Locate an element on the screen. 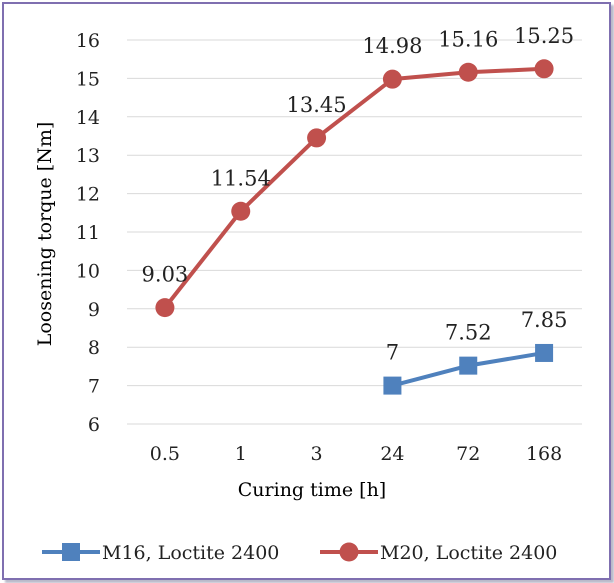  y-axis-ticks: 6 7 8 9 10 11 12 13 14 15 16 is located at coordinates (88, 233).